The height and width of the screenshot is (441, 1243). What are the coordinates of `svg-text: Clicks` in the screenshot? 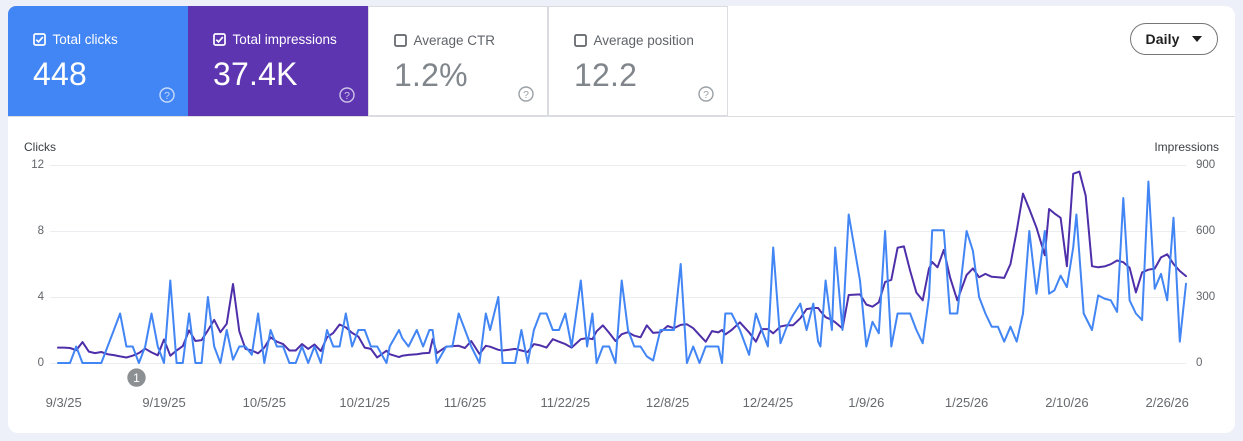 It's located at (40, 147).